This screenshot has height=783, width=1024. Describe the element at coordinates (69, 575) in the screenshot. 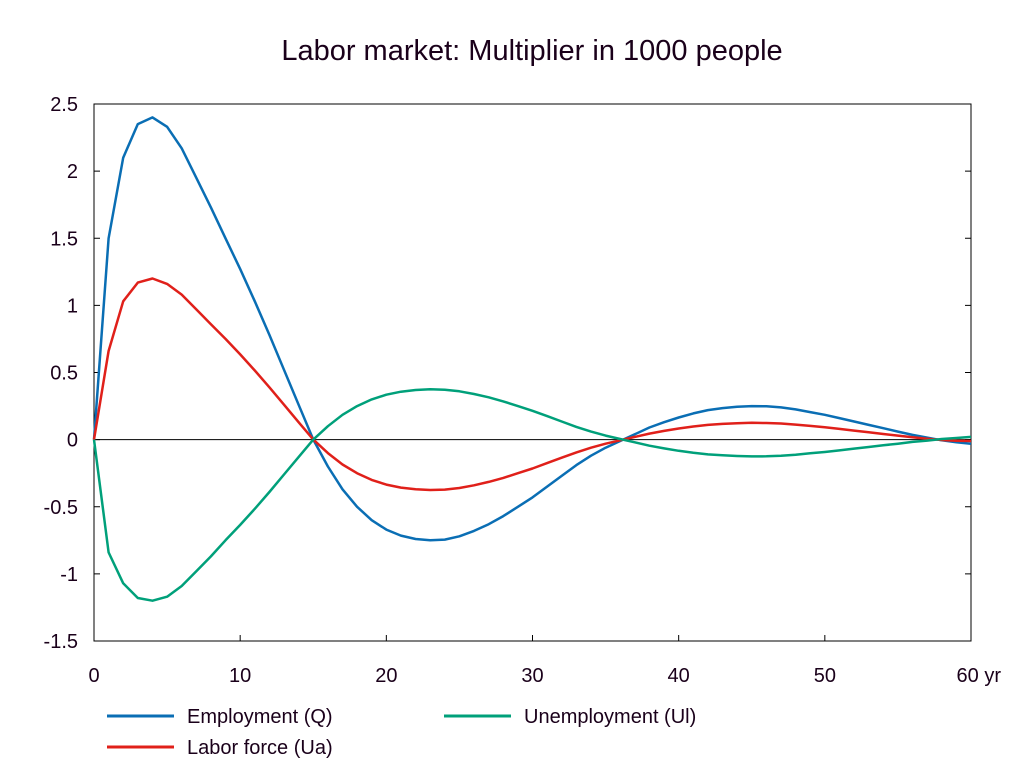

I see `y-tick-label: -1` at that location.